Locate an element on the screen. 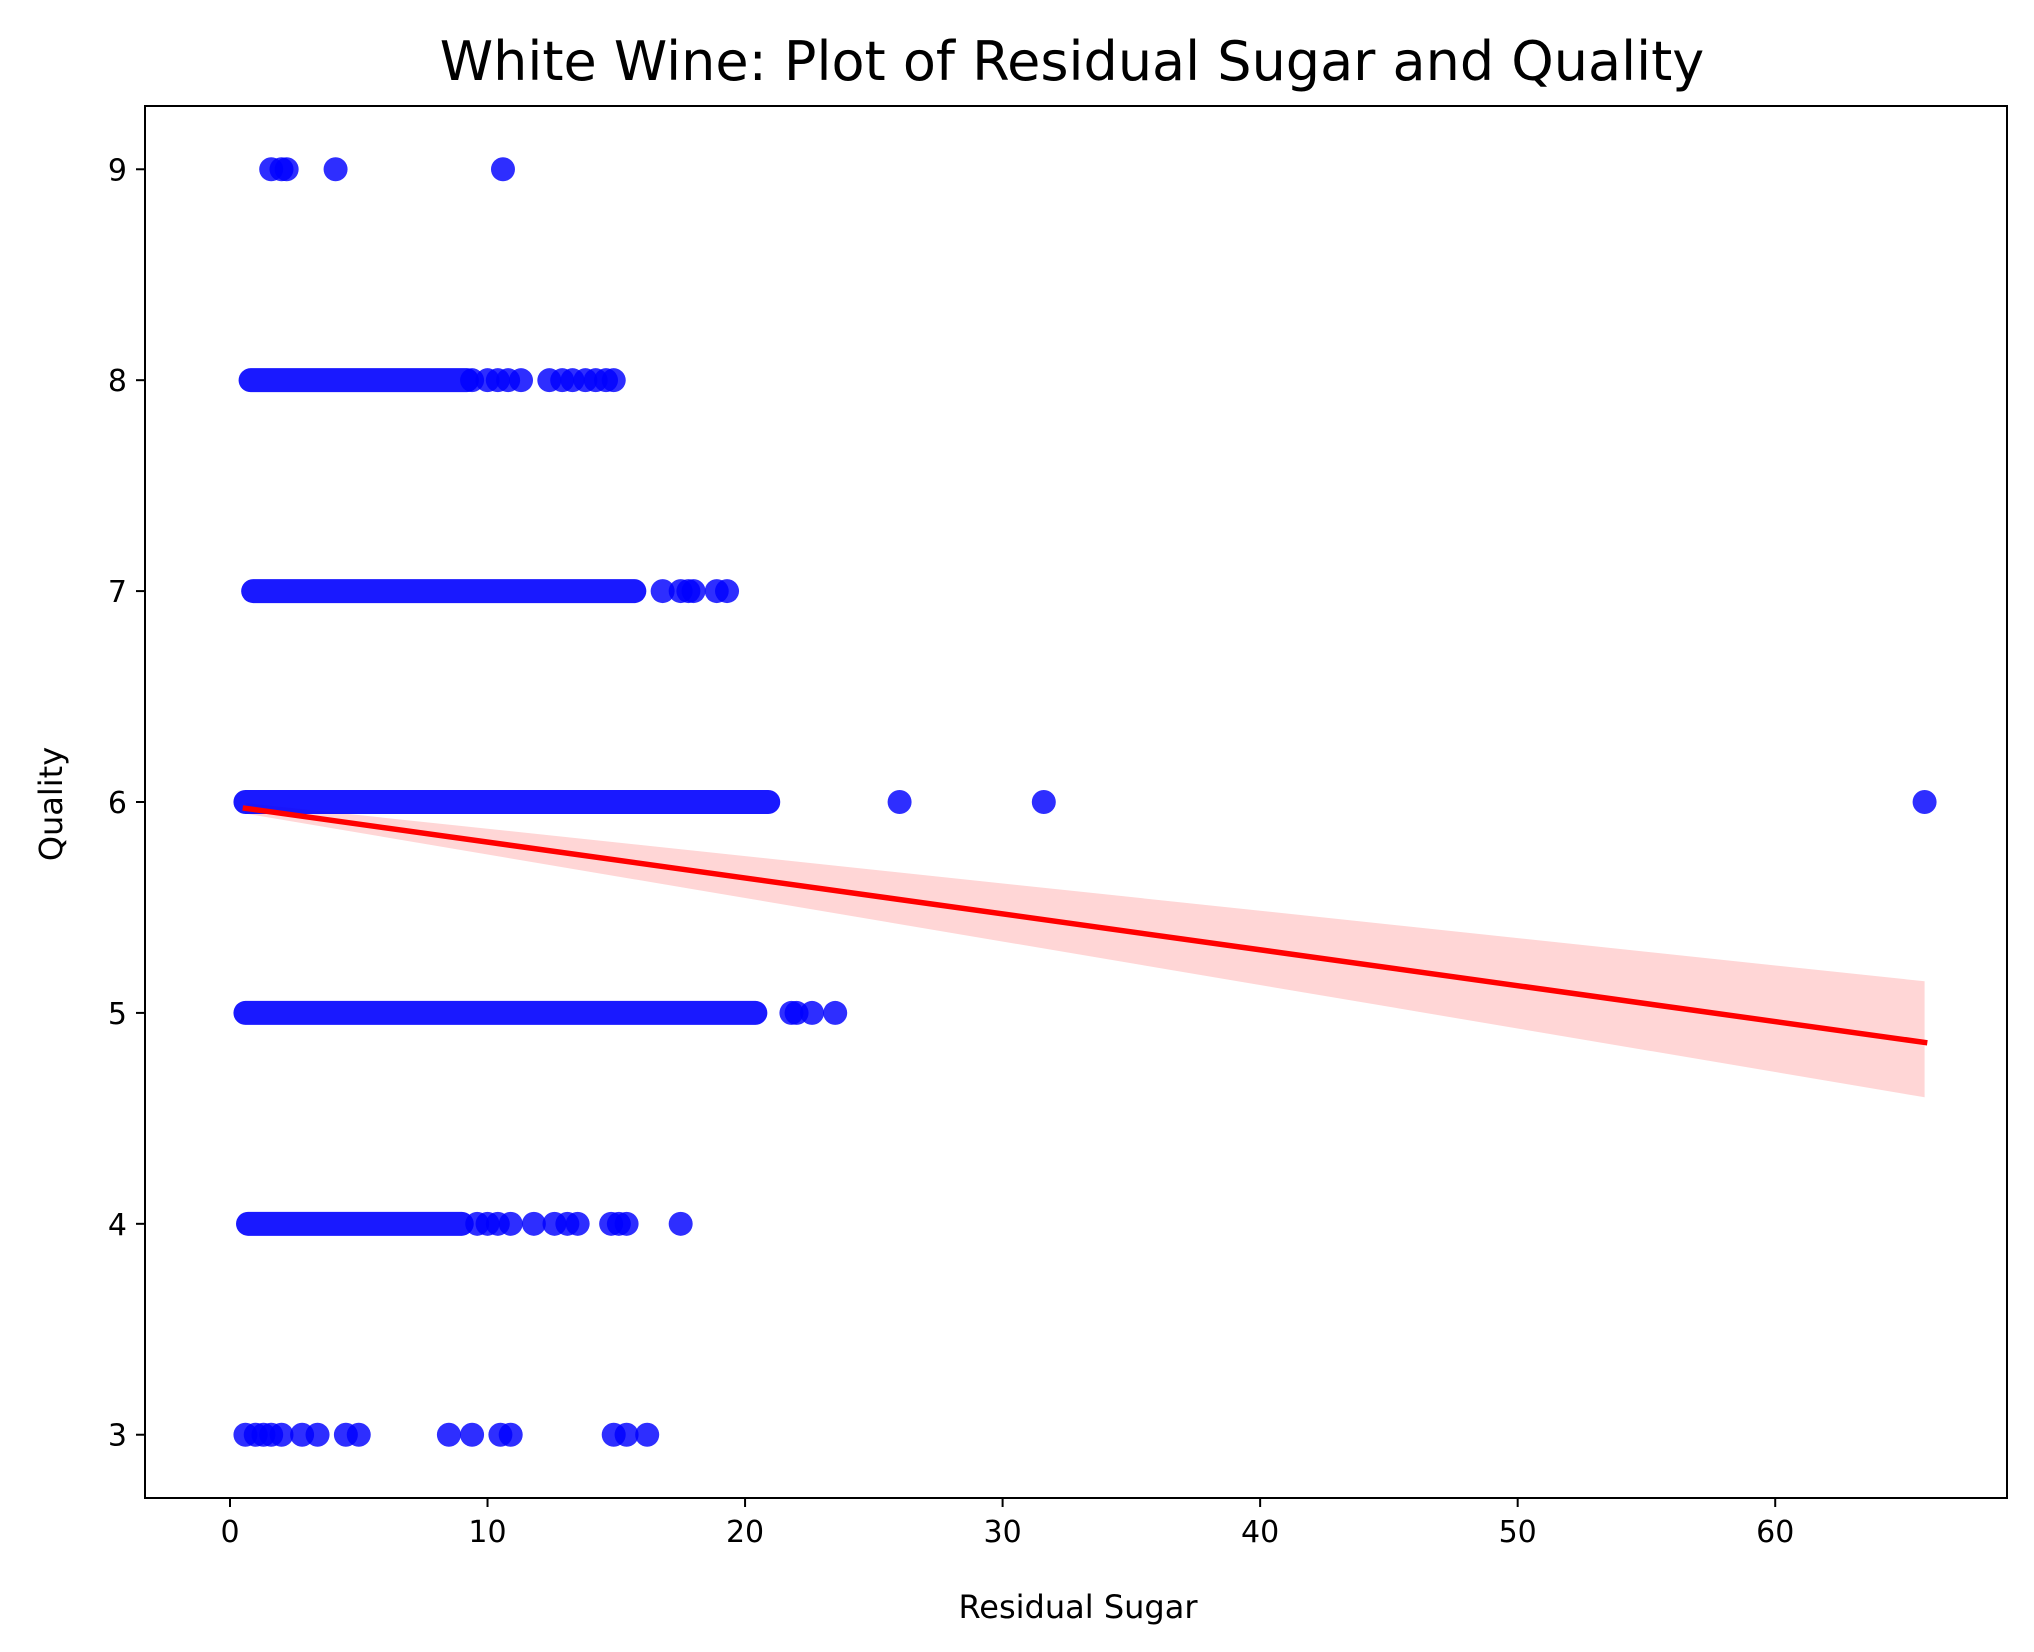  regression-layer is located at coordinates (1085, 925).